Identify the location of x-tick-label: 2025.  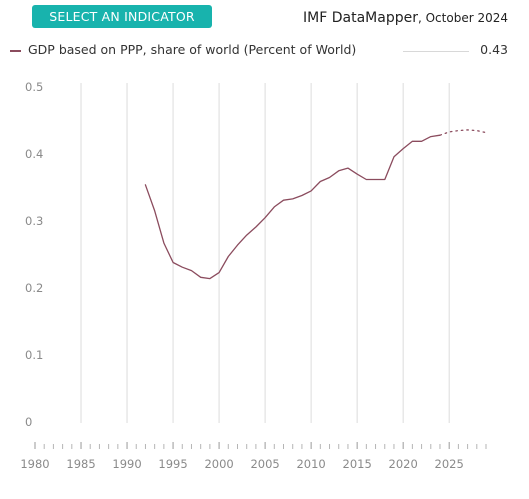
(449, 464).